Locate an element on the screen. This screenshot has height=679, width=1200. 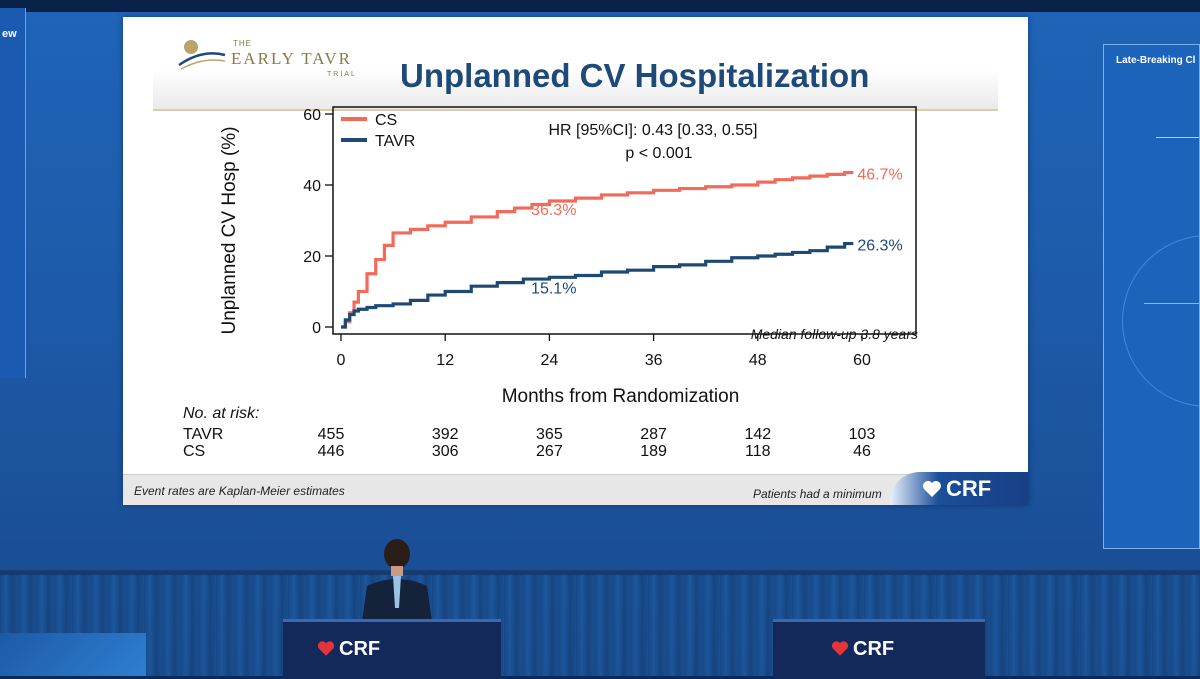
risk-value-cs-12: 306 is located at coordinates (445, 451).